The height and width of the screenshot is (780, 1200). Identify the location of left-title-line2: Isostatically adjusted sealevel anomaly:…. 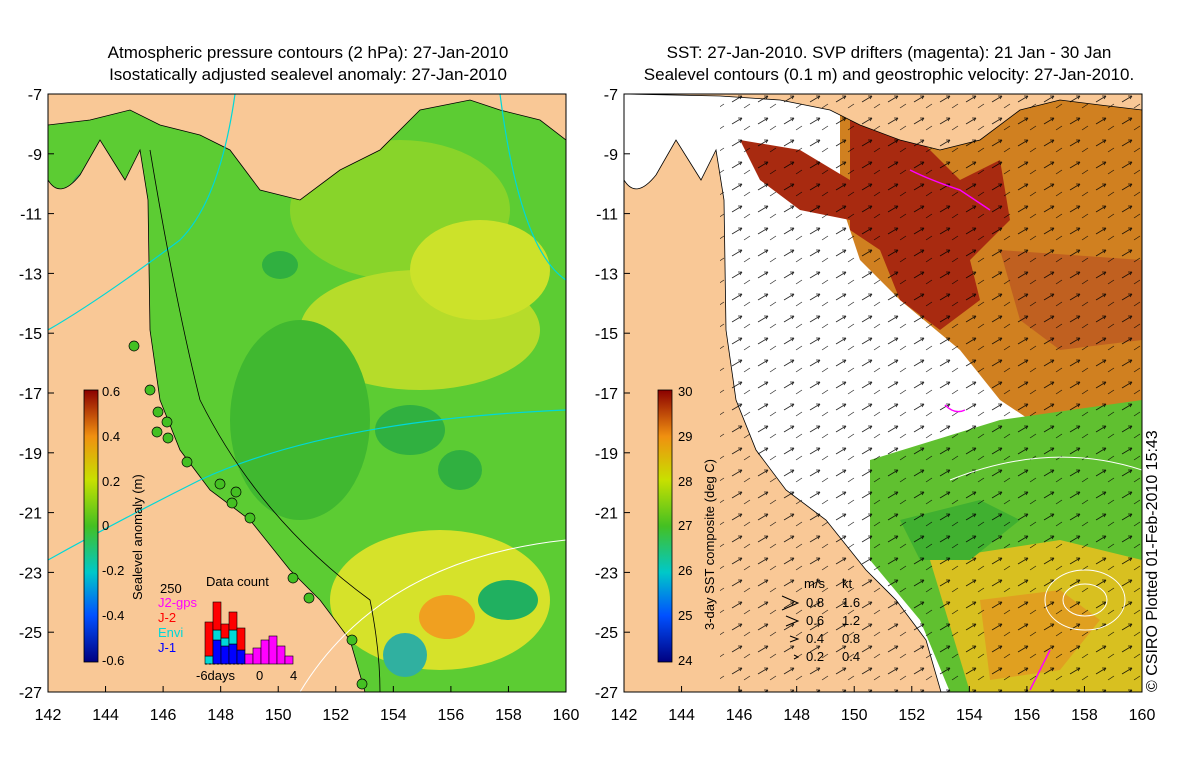
(308, 74).